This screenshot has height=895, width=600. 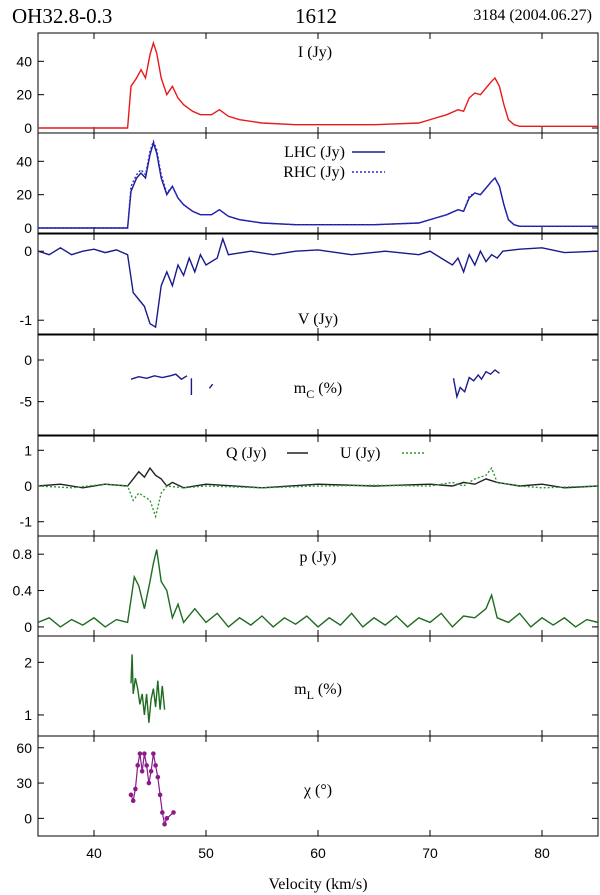 What do you see at coordinates (317, 790) in the screenshot?
I see `panel-label: χ (°)` at bounding box center [317, 790].